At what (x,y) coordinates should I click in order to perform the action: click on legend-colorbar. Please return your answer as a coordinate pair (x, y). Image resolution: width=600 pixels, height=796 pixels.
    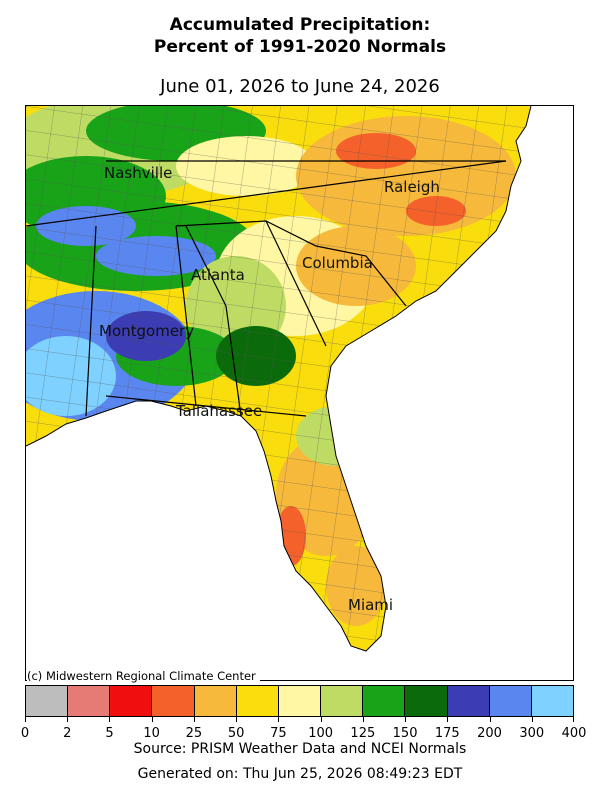
    Looking at the image, I should click on (299, 701).